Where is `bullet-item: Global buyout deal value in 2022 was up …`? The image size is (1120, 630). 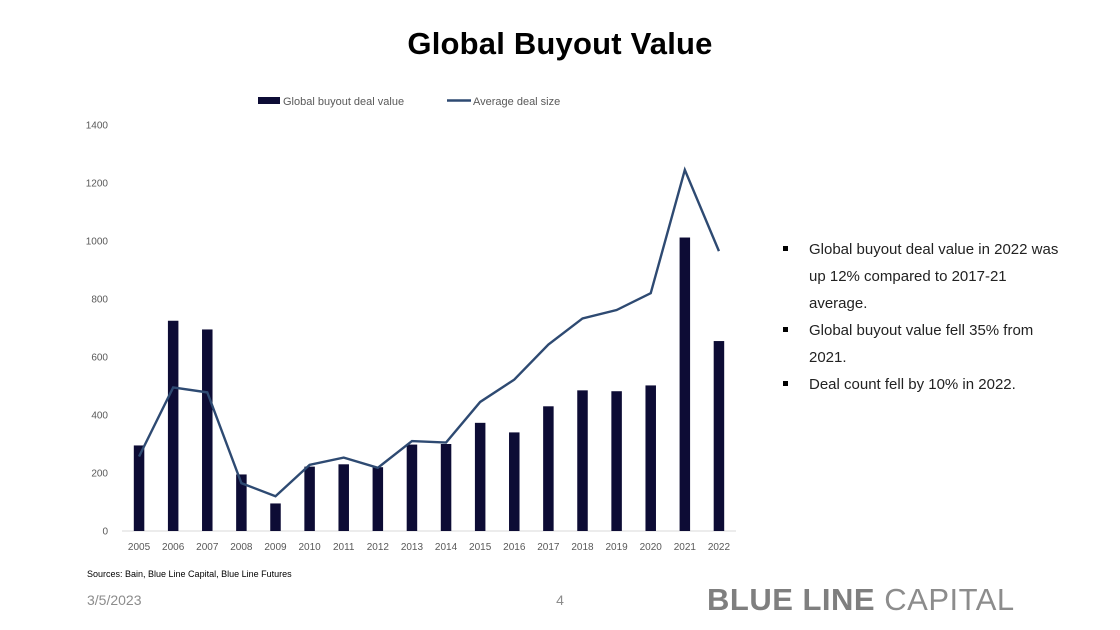 bullet-item: Global buyout deal value in 2022 was up … is located at coordinates (920, 276).